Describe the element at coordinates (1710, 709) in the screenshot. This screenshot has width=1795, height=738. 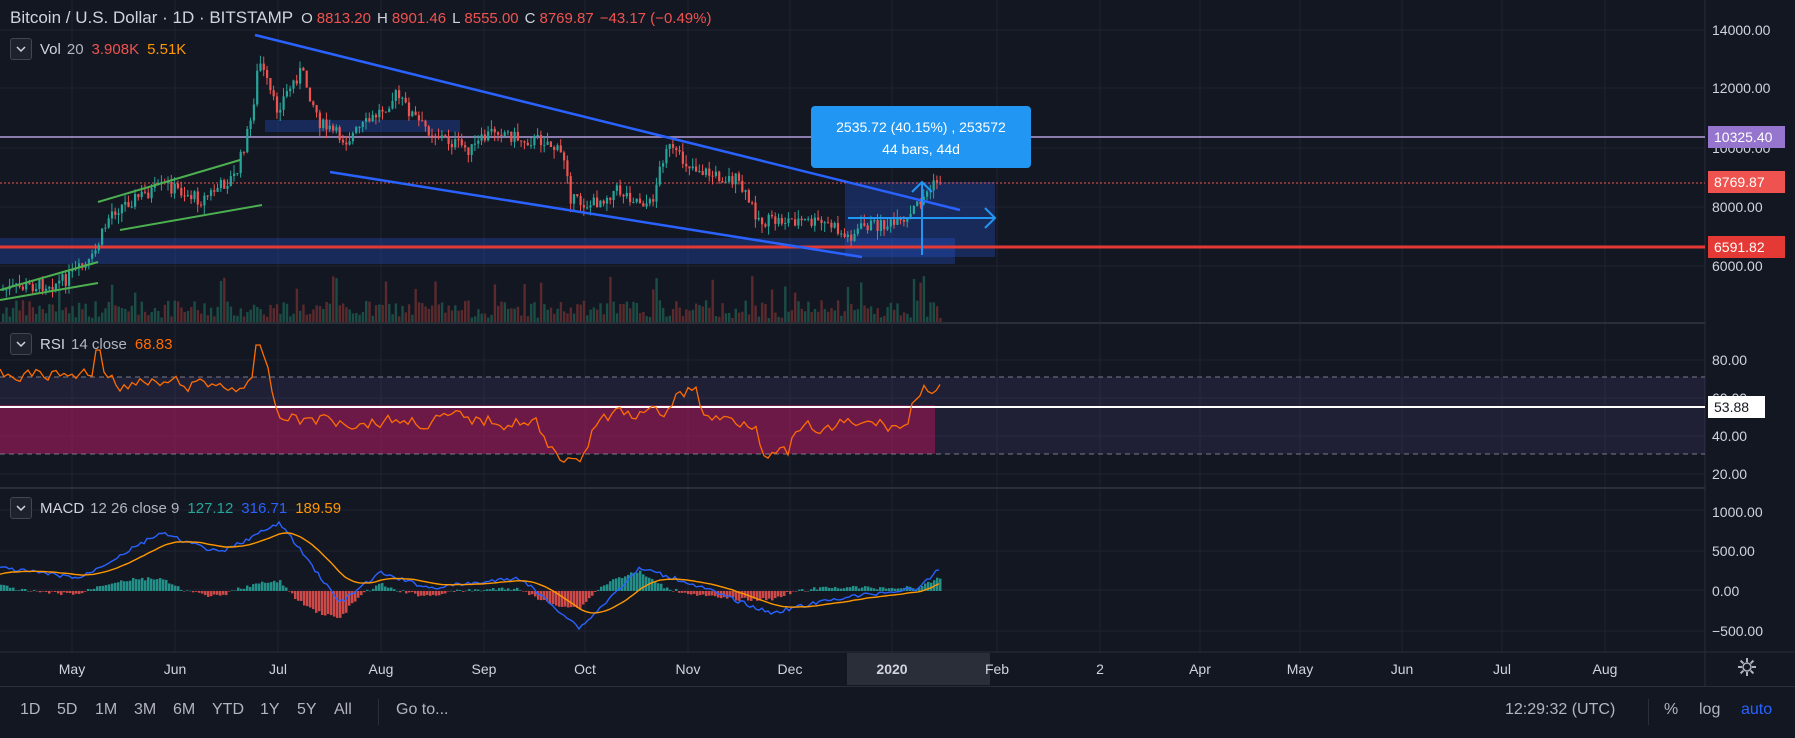
I see `log-scale-toggle: log` at that location.